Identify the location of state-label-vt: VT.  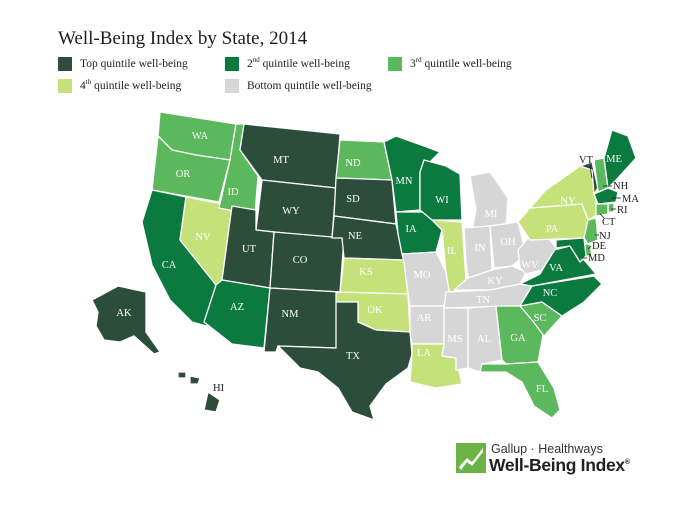
(586, 160).